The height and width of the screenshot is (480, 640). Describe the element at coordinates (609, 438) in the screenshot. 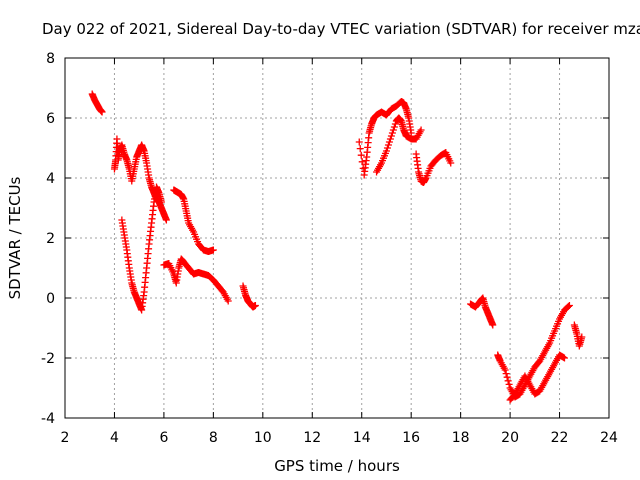

I see `x-tick-label: 24` at that location.